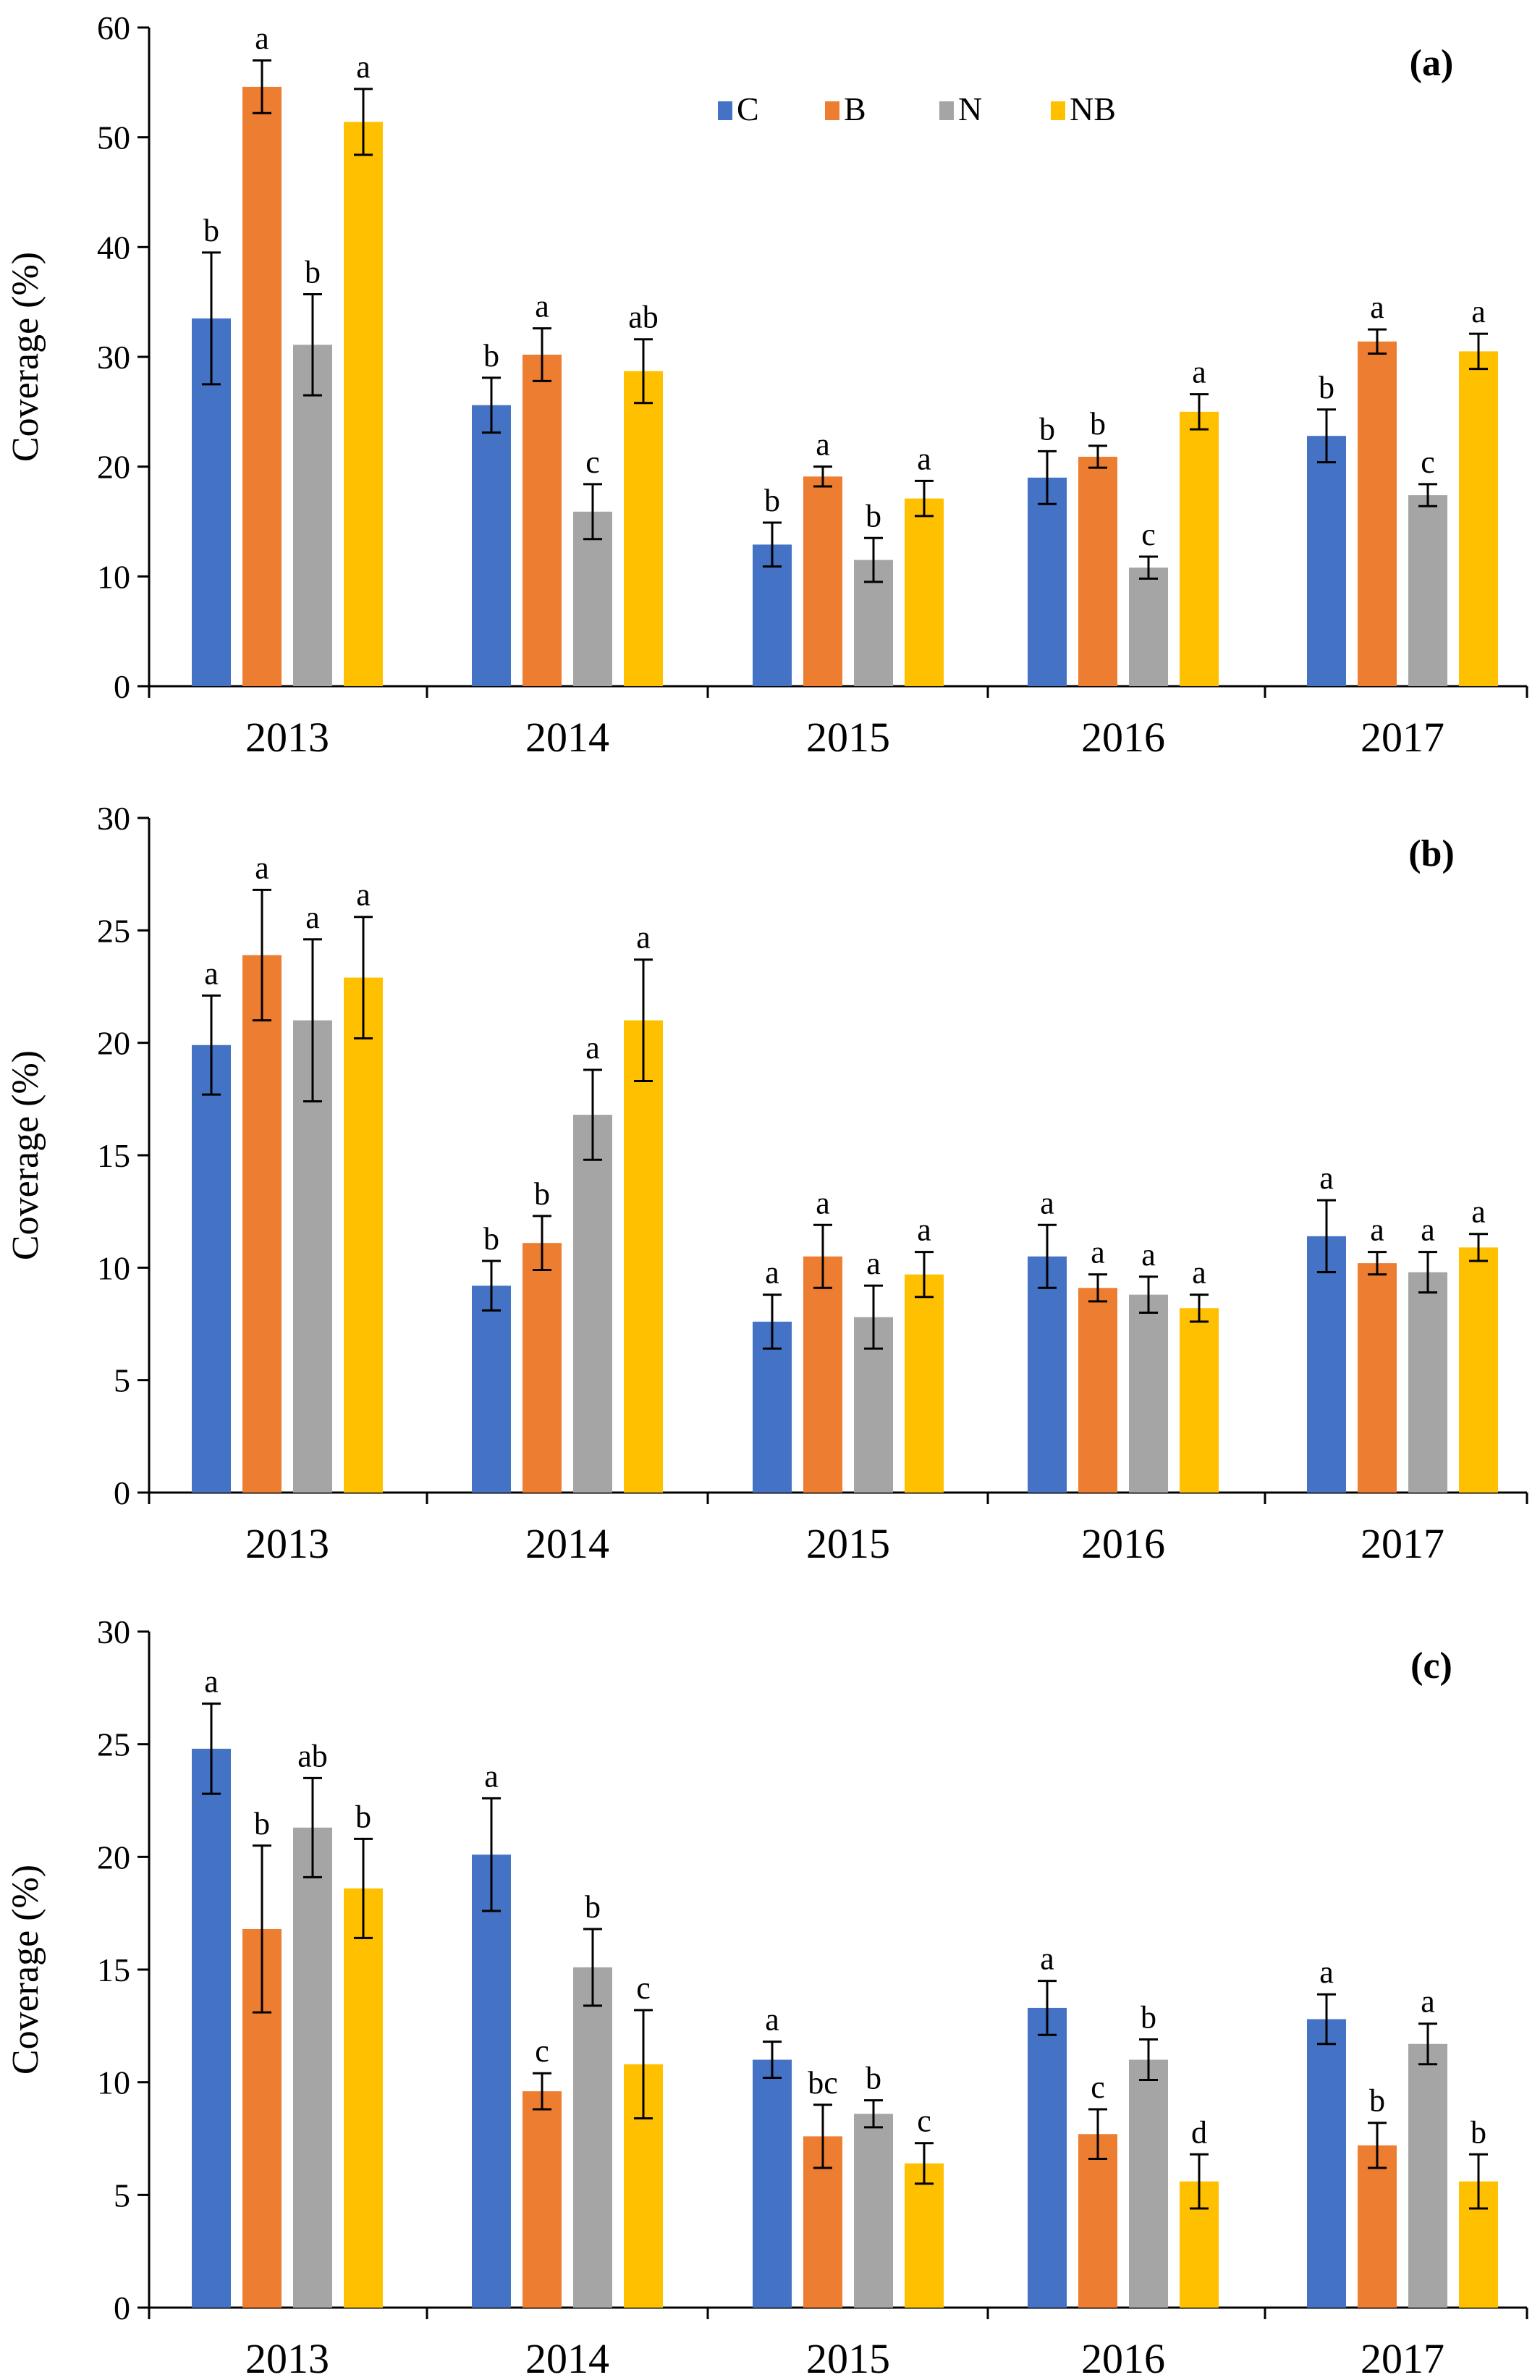 The height and width of the screenshot is (2380, 1540). I want to click on bar-nb-2016, so click(1199, 548).